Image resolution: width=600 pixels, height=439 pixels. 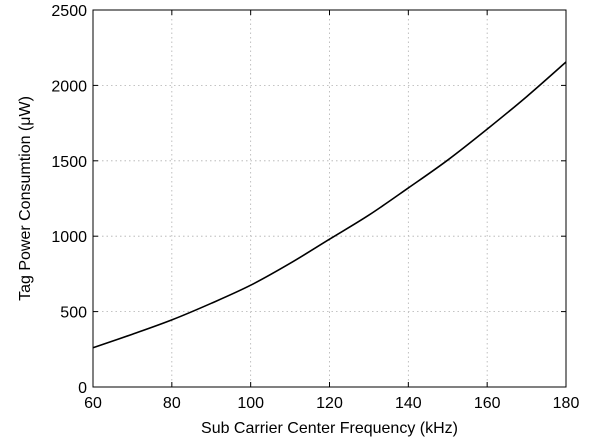 What do you see at coordinates (172, 403) in the screenshot?
I see `x-tick-label: 80` at bounding box center [172, 403].